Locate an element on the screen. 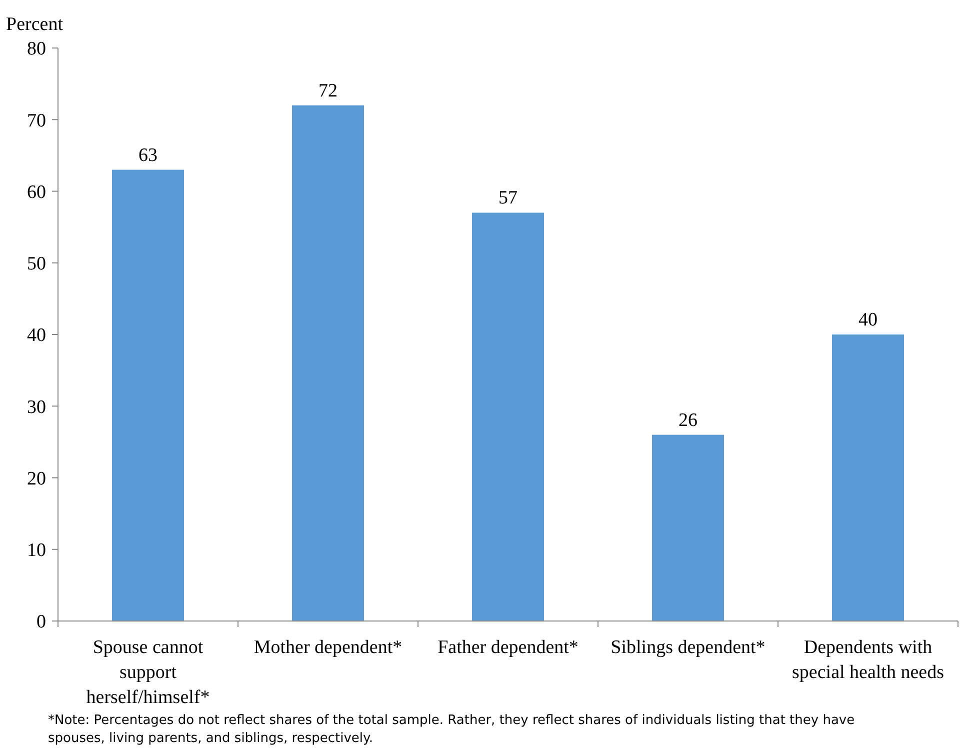 The width and height of the screenshot is (962, 749). data-label: 26 is located at coordinates (688, 420).